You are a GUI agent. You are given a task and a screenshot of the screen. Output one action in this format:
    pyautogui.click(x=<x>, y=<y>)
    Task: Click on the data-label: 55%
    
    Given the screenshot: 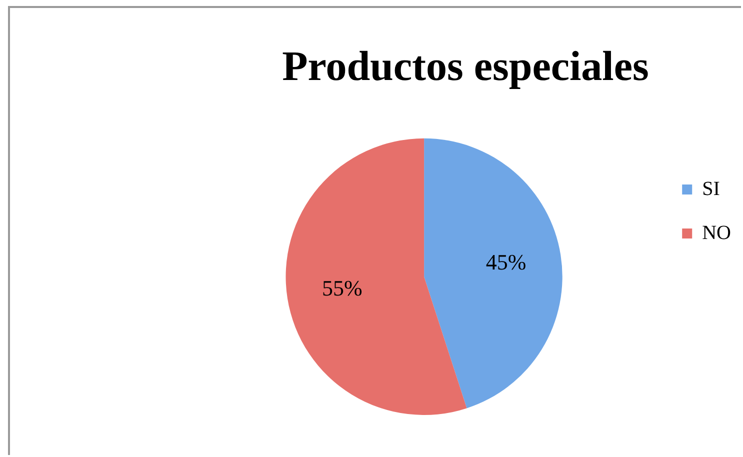 What is the action you would take?
    pyautogui.click(x=342, y=287)
    